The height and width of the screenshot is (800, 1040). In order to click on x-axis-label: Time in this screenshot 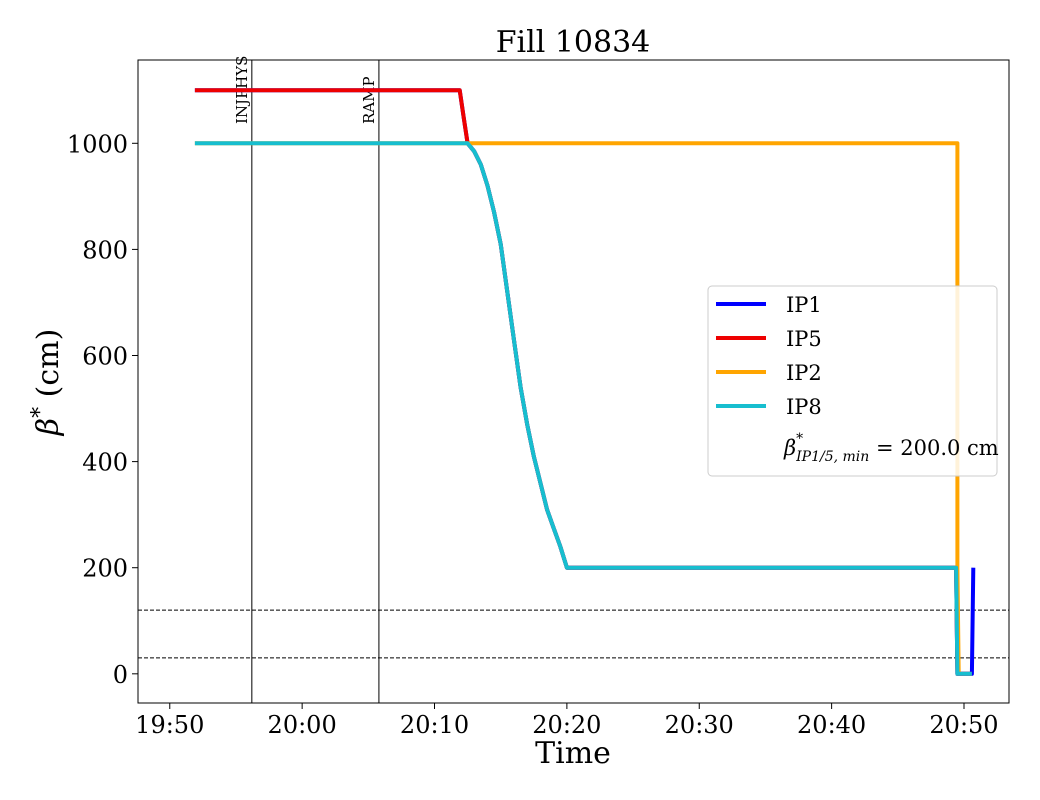, I will do `click(573, 753)`.